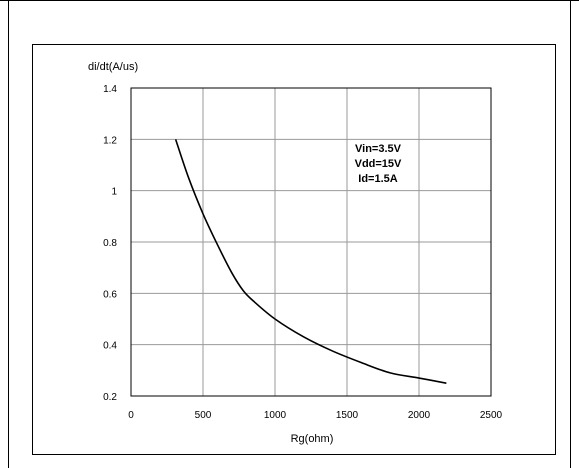 The width and height of the screenshot is (579, 468). What do you see at coordinates (110, 140) in the screenshot?
I see `y-tick-label: 1.2` at bounding box center [110, 140].